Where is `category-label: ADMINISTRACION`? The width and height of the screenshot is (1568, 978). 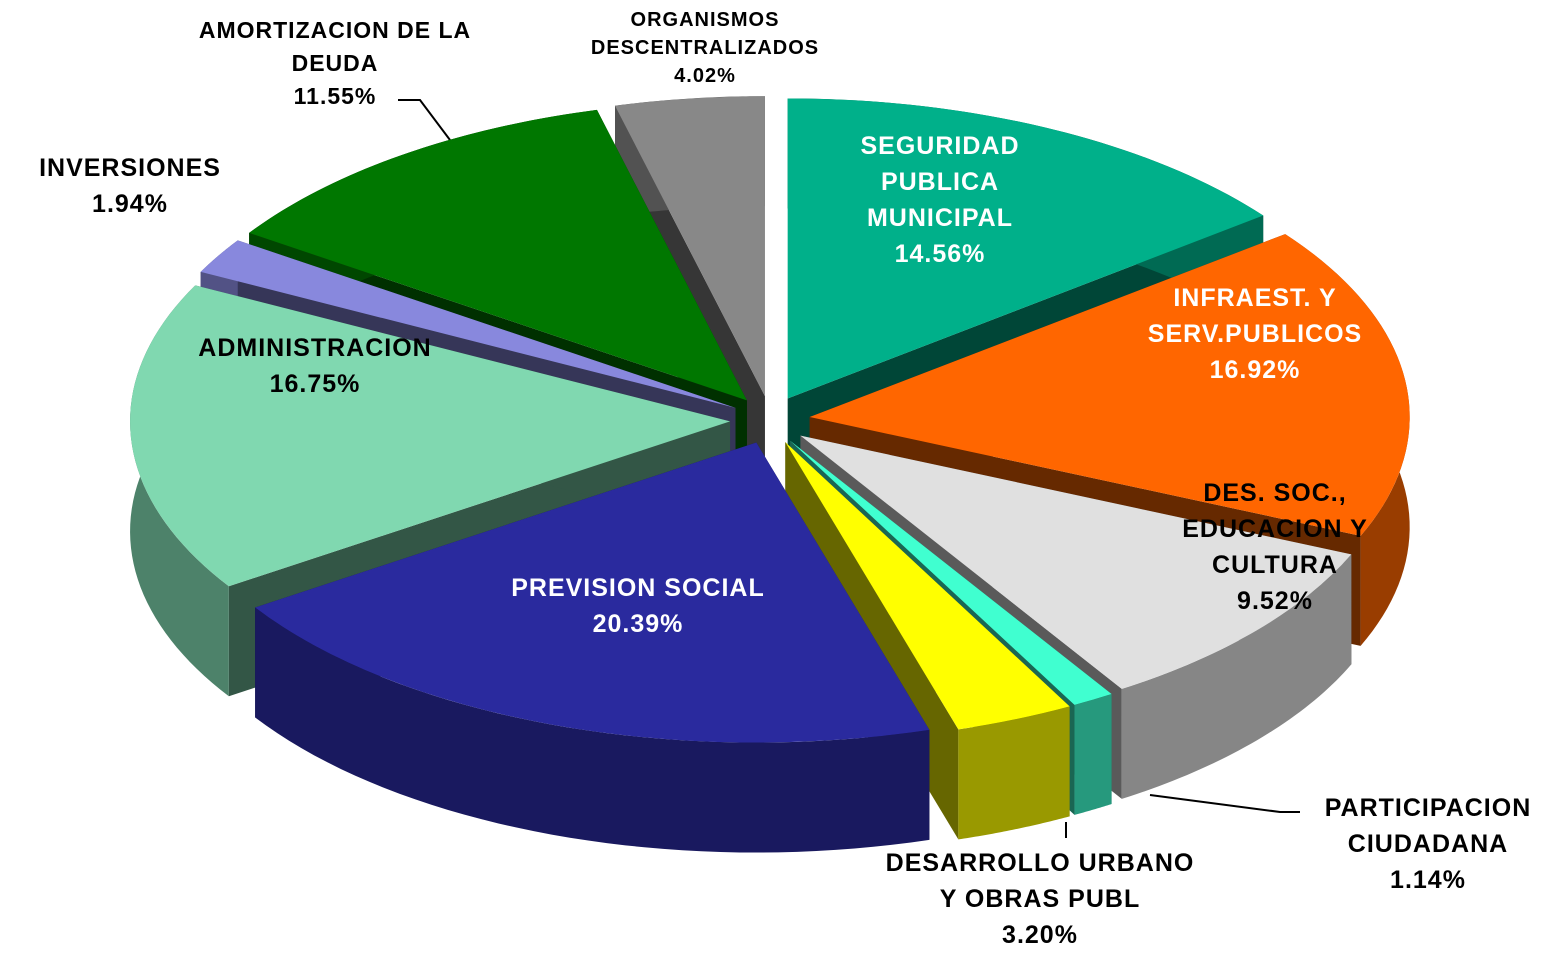 category-label: ADMINISTRACION is located at coordinates (315, 348).